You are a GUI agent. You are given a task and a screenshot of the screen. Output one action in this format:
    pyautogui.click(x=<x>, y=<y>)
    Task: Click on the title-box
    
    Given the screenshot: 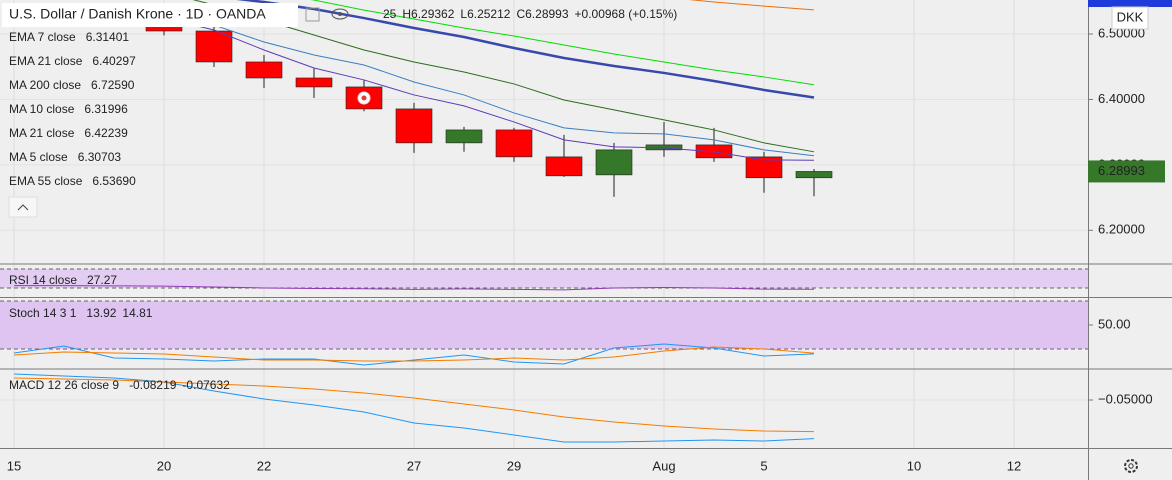 What is the action you would take?
    pyautogui.click(x=150, y=15)
    